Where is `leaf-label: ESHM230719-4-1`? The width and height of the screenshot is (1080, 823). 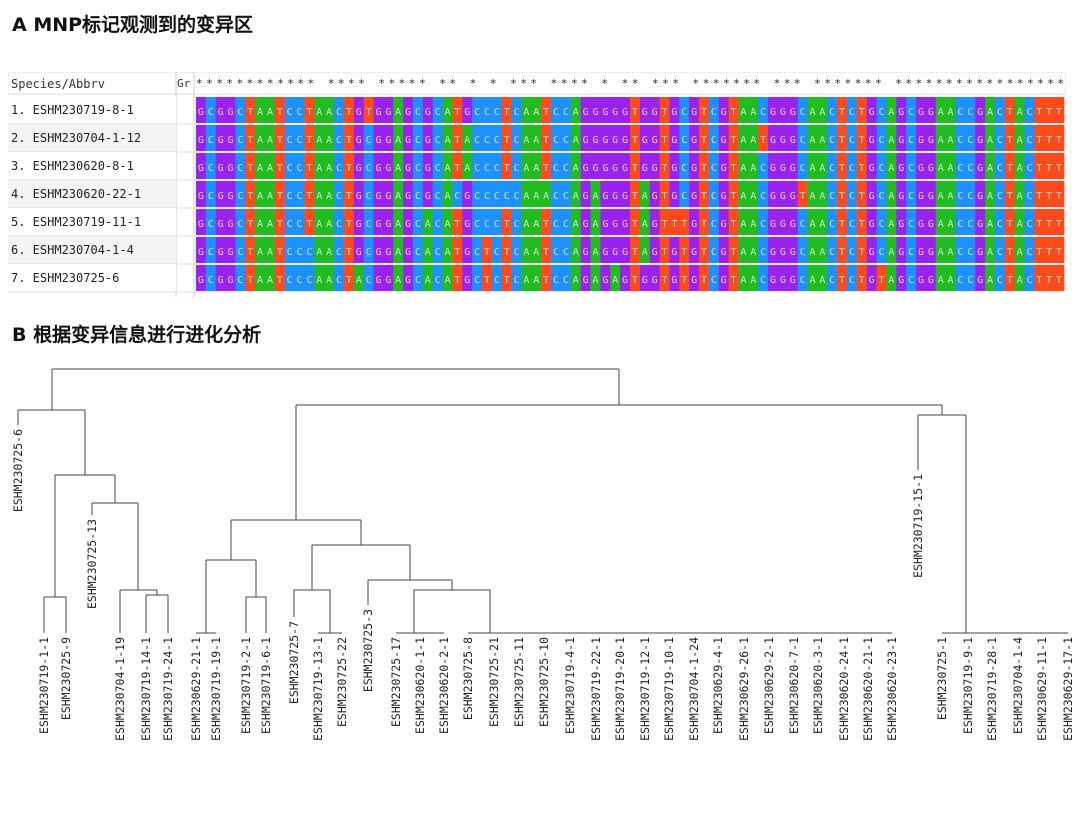 leaf-label: ESHM230719-4-1 is located at coordinates (570, 685).